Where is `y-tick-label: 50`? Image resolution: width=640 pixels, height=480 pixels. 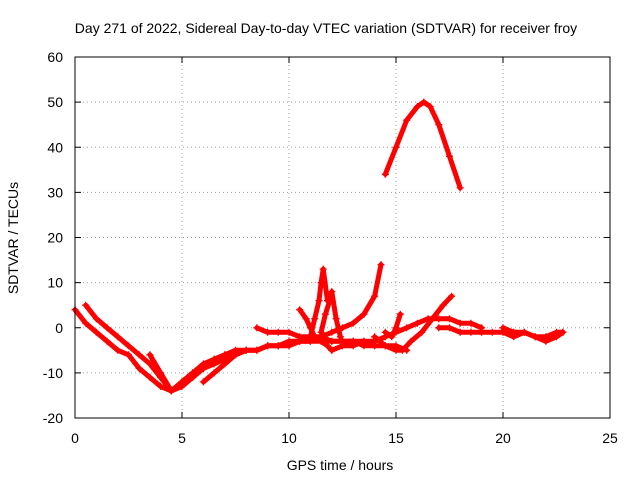
y-tick-label: 50 is located at coordinates (55, 102).